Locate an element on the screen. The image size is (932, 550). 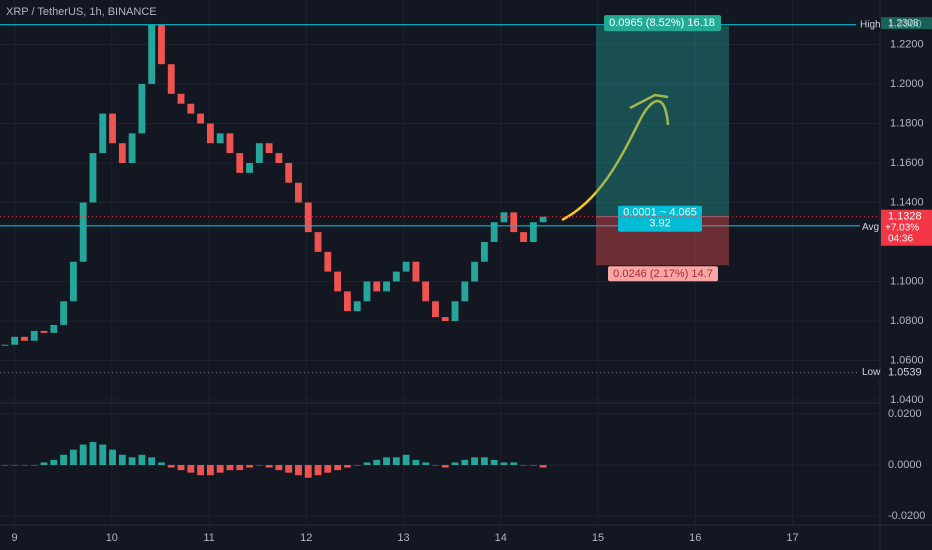
low-name: Low is located at coordinates (871, 372).